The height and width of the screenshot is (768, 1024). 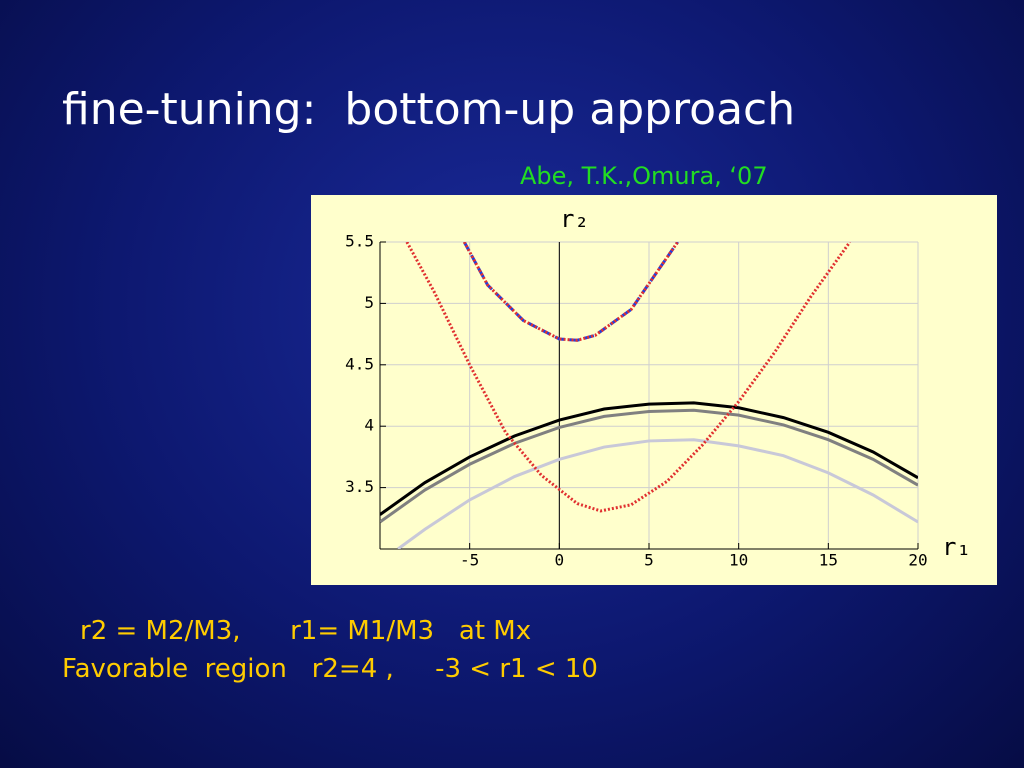 What do you see at coordinates (956, 547) in the screenshot?
I see `x-axis-label: r₁` at bounding box center [956, 547].